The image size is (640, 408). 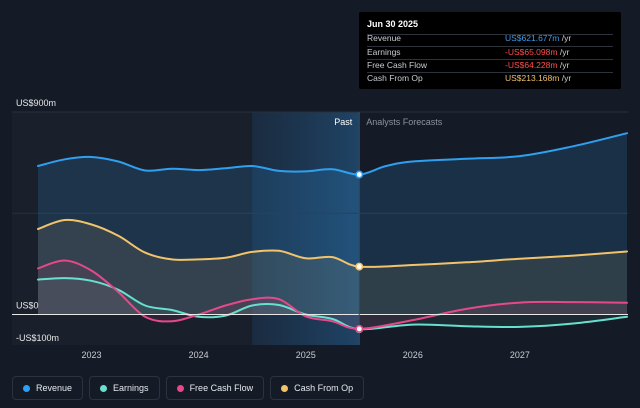 I want to click on legend-item-revenue: Revenue, so click(x=48, y=388).